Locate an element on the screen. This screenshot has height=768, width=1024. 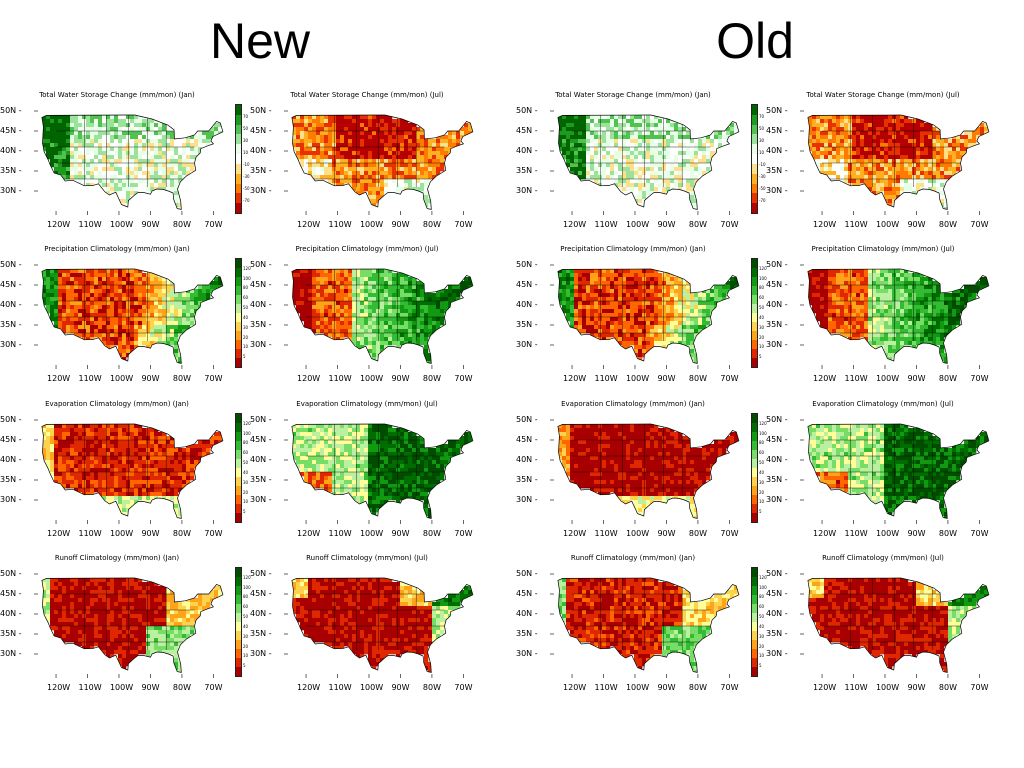
panel-title: Evaporation Climatology (mm/mon) (Jan) is located at coordinates (633, 404).